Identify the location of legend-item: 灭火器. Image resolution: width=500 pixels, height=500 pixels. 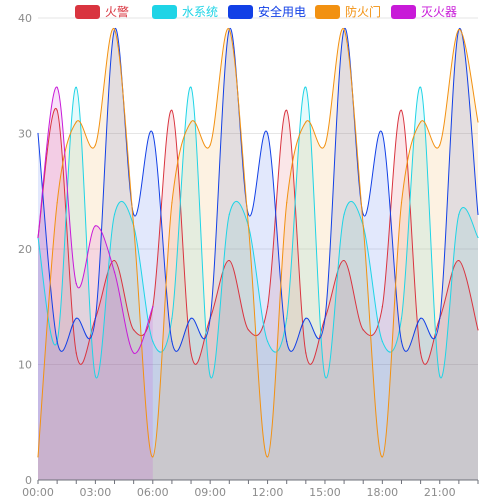
(424, 12).